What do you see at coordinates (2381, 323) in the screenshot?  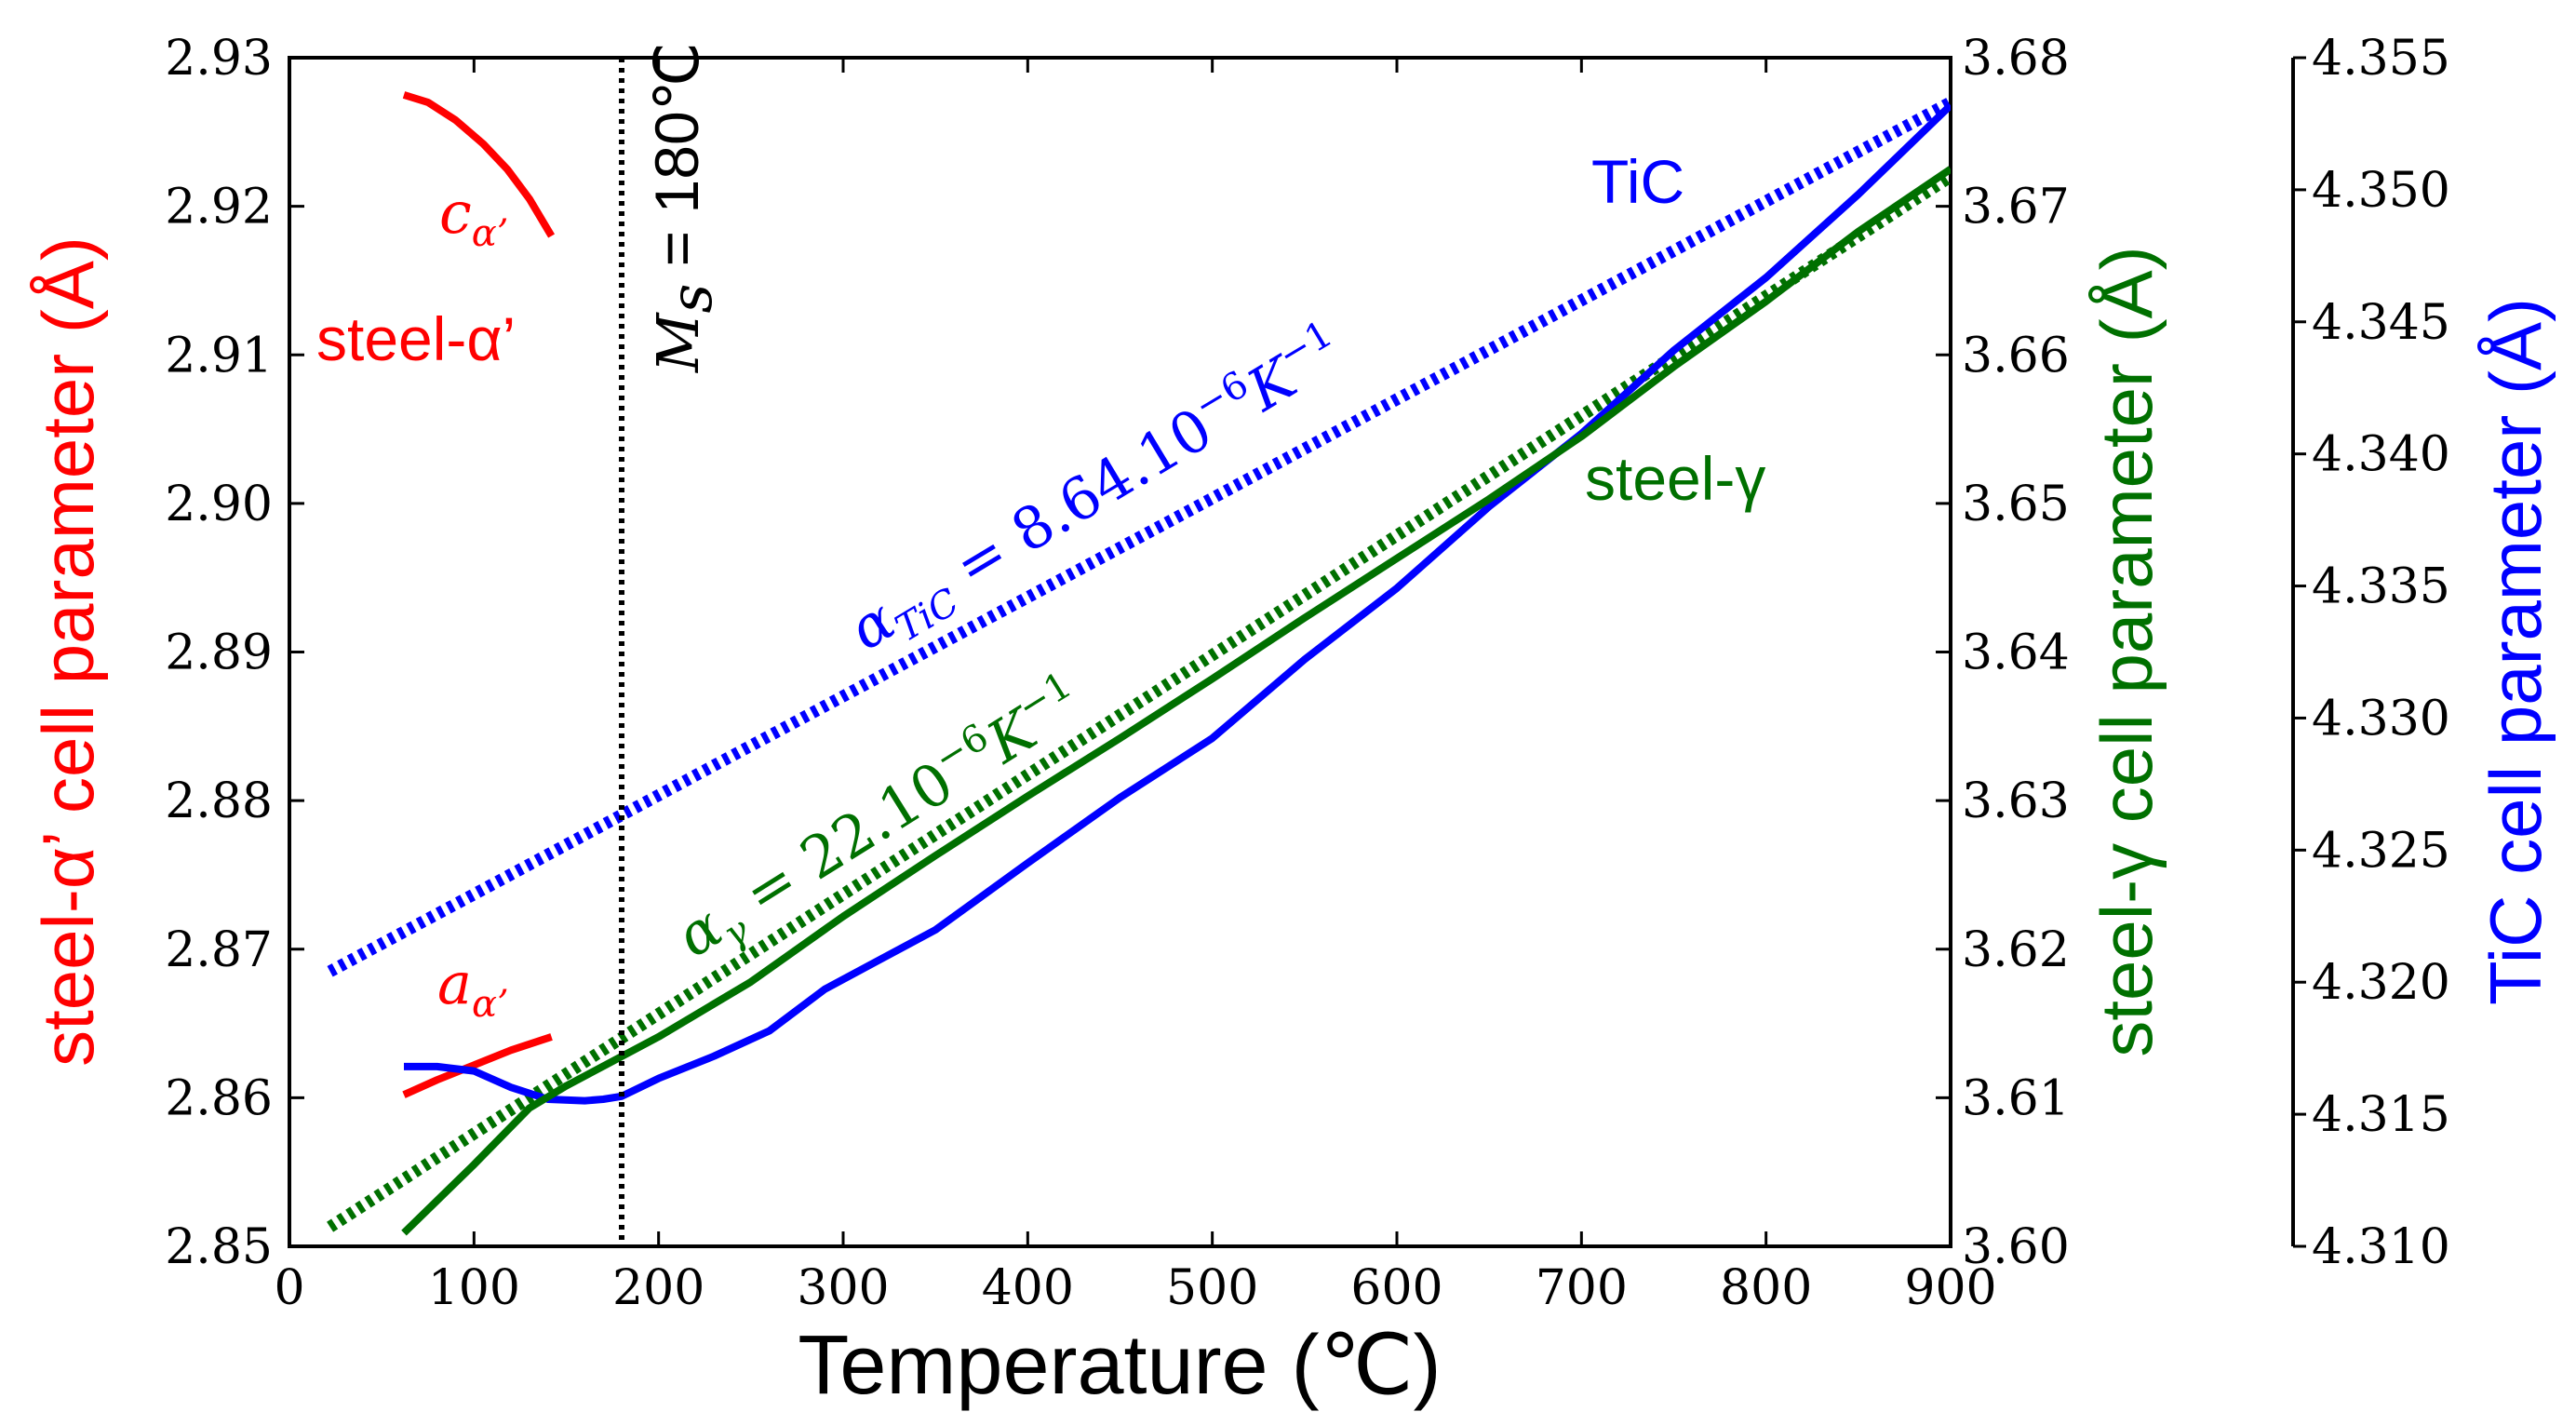 I see `far-right-tick-label: 4.345` at bounding box center [2381, 323].